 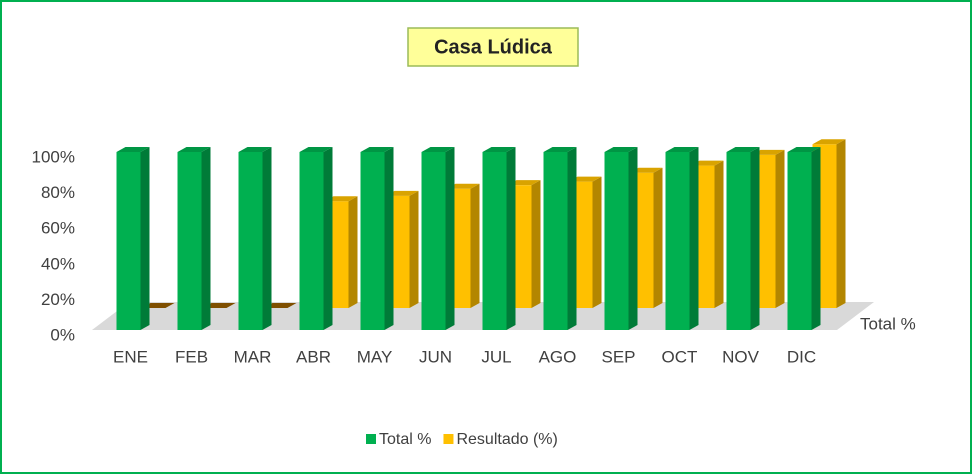 I want to click on y-tick-label: 60%, so click(x=58, y=228).